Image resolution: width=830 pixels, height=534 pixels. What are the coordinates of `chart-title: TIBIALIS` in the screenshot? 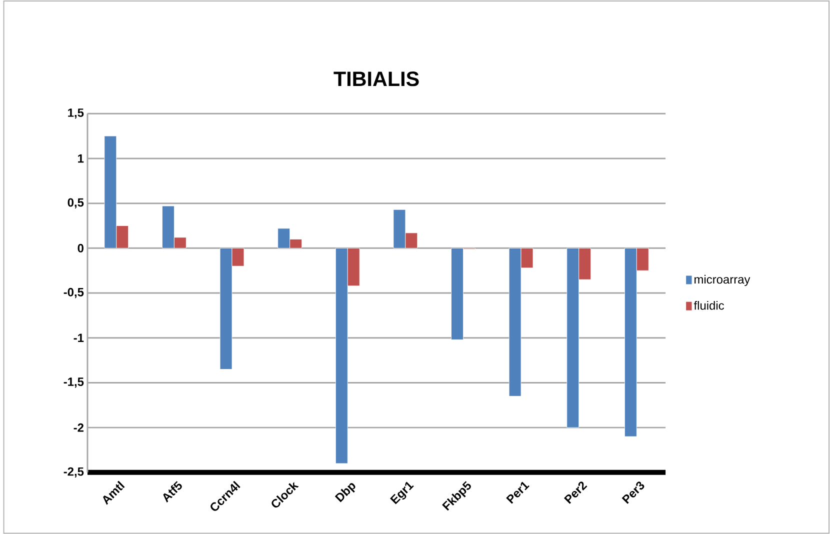 It's located at (376, 78).